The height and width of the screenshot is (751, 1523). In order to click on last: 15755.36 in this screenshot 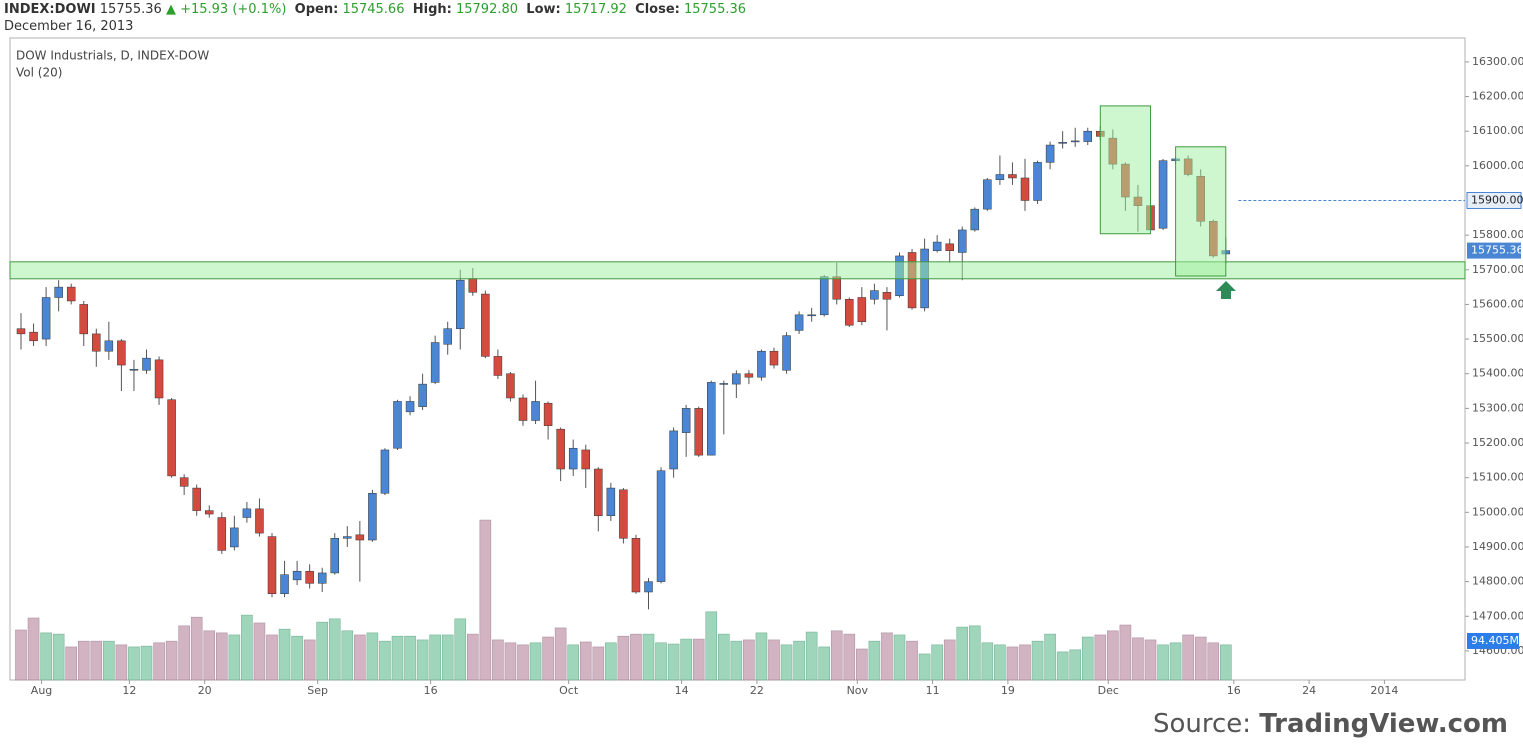, I will do `click(130, 9)`.